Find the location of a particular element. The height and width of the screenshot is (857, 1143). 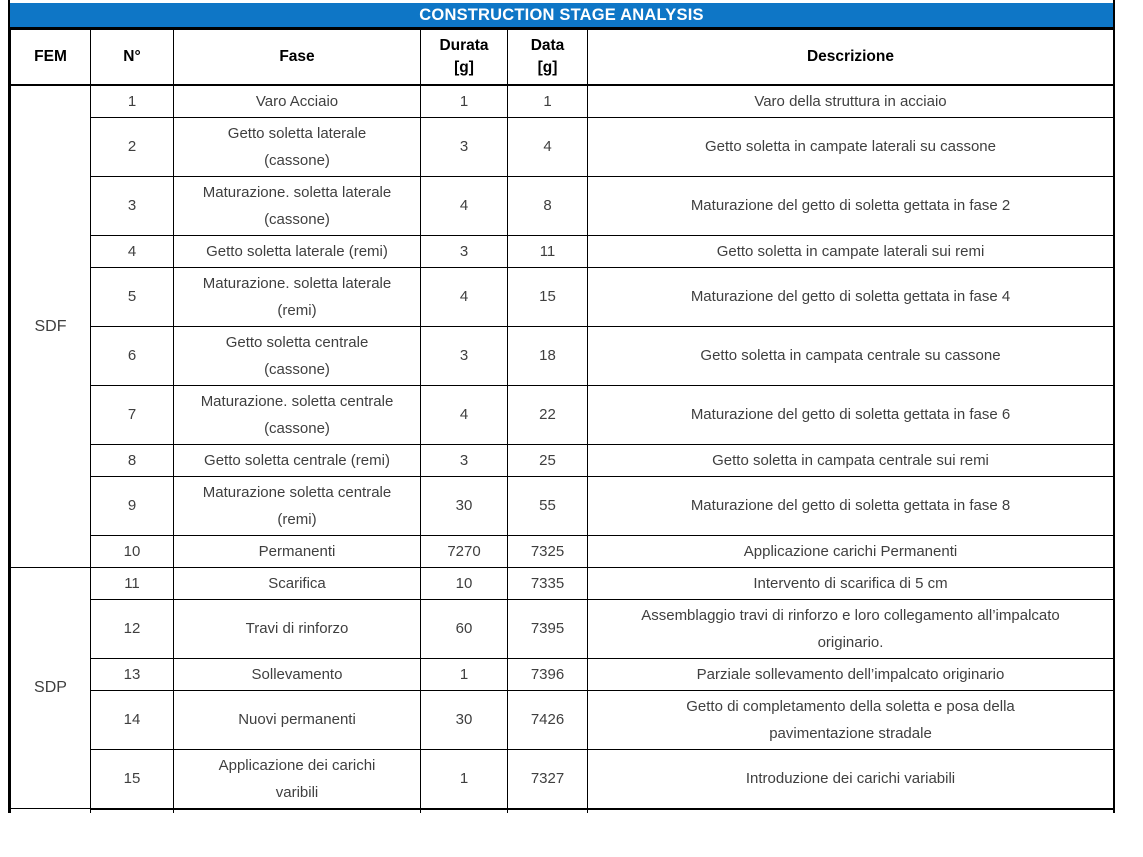

cell-fase: Getto soletta centrale (cassone) is located at coordinates (297, 355).